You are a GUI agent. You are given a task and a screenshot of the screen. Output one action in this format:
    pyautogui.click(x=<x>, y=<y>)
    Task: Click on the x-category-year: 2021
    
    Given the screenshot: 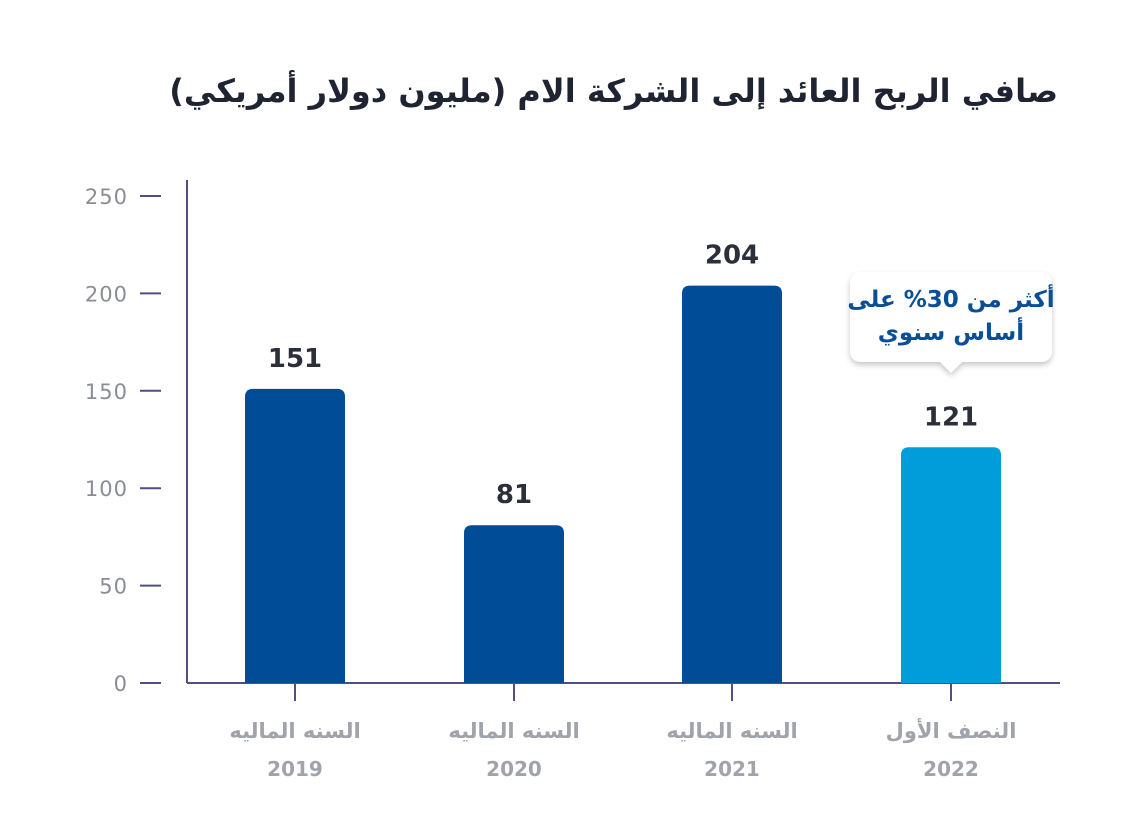 What is the action you would take?
    pyautogui.click(x=732, y=769)
    